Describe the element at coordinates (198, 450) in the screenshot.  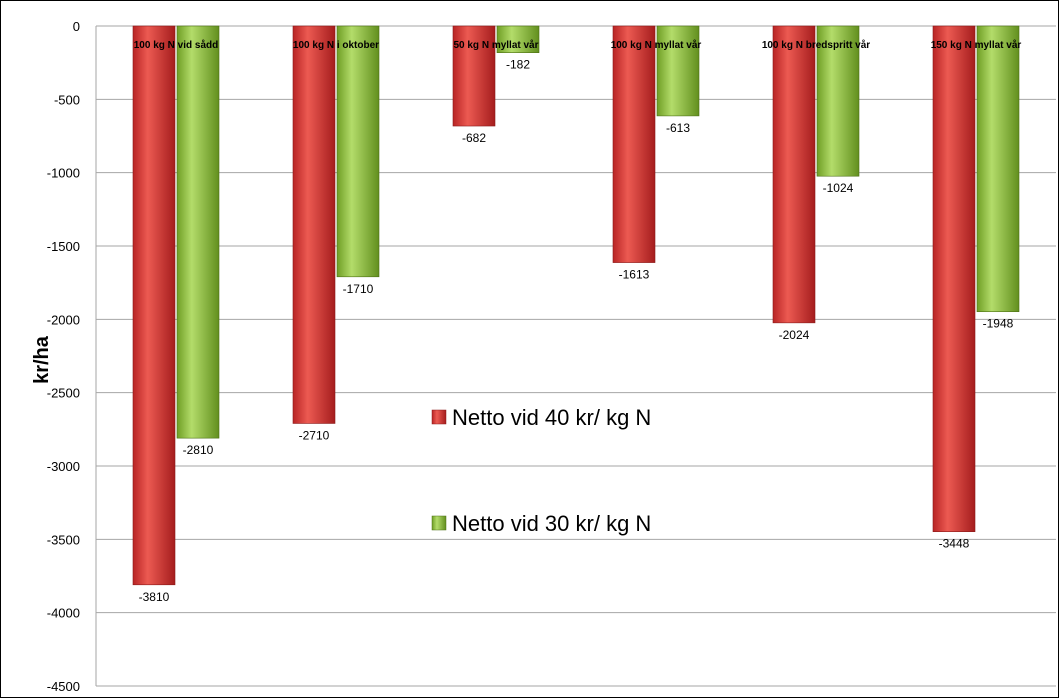
I see `data-label: -2810` at that location.